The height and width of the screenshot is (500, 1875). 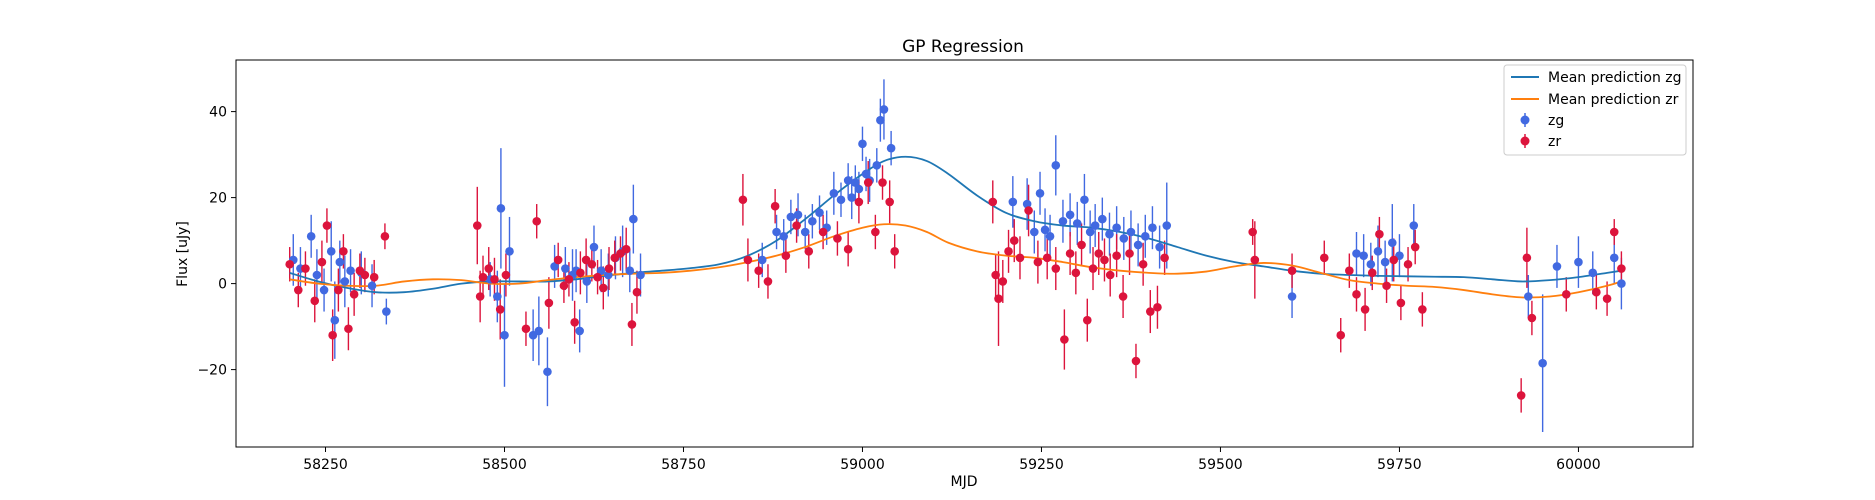 What do you see at coordinates (1041, 465) in the screenshot?
I see `x-tick-label: 59250` at bounding box center [1041, 465].